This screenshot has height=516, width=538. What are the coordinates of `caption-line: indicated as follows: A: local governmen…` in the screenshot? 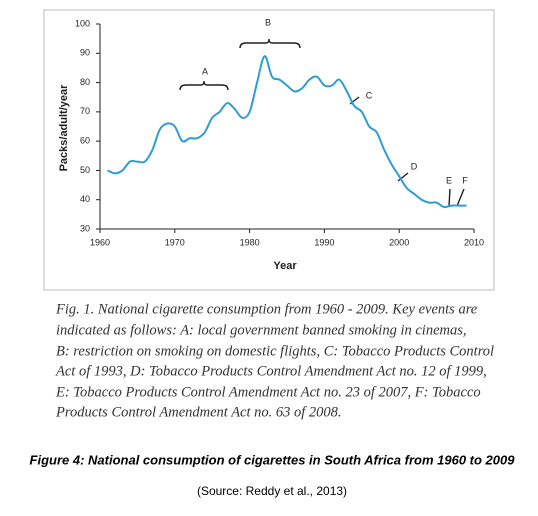 It's located at (261, 330).